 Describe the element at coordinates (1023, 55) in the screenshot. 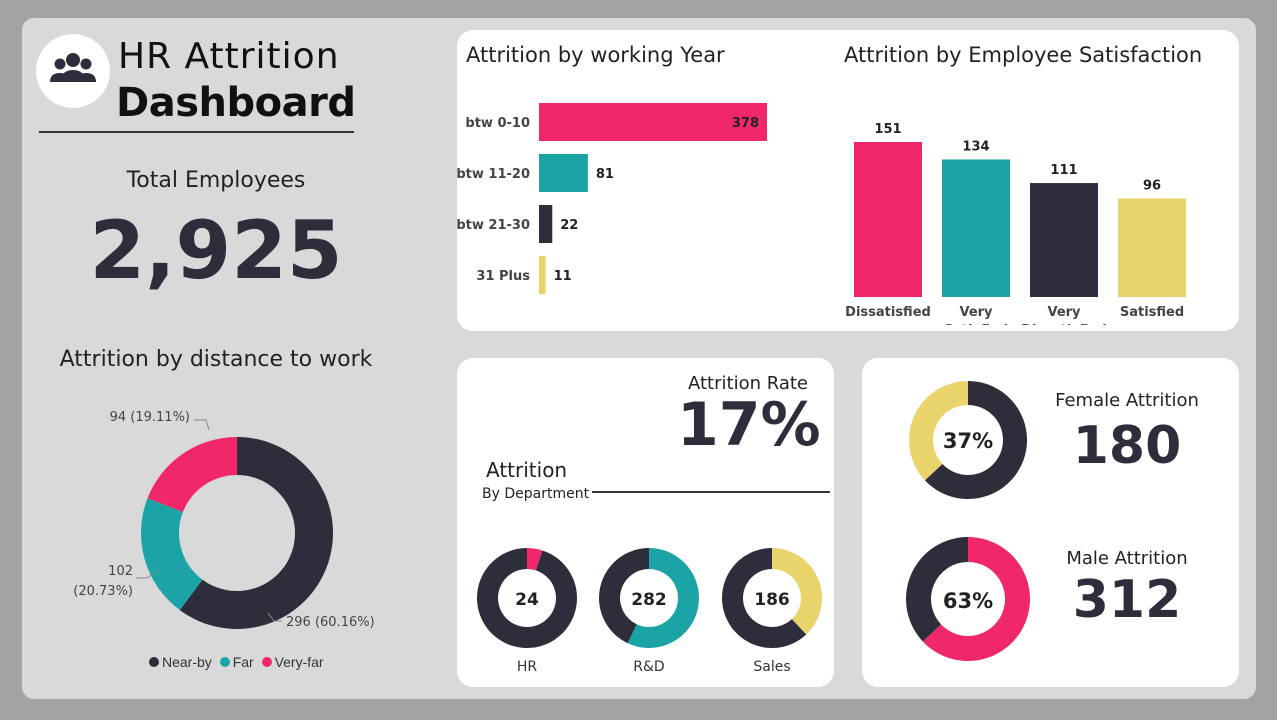

I see `satisfaction-chart-title: Attrition by Employee Satisfaction` at that location.